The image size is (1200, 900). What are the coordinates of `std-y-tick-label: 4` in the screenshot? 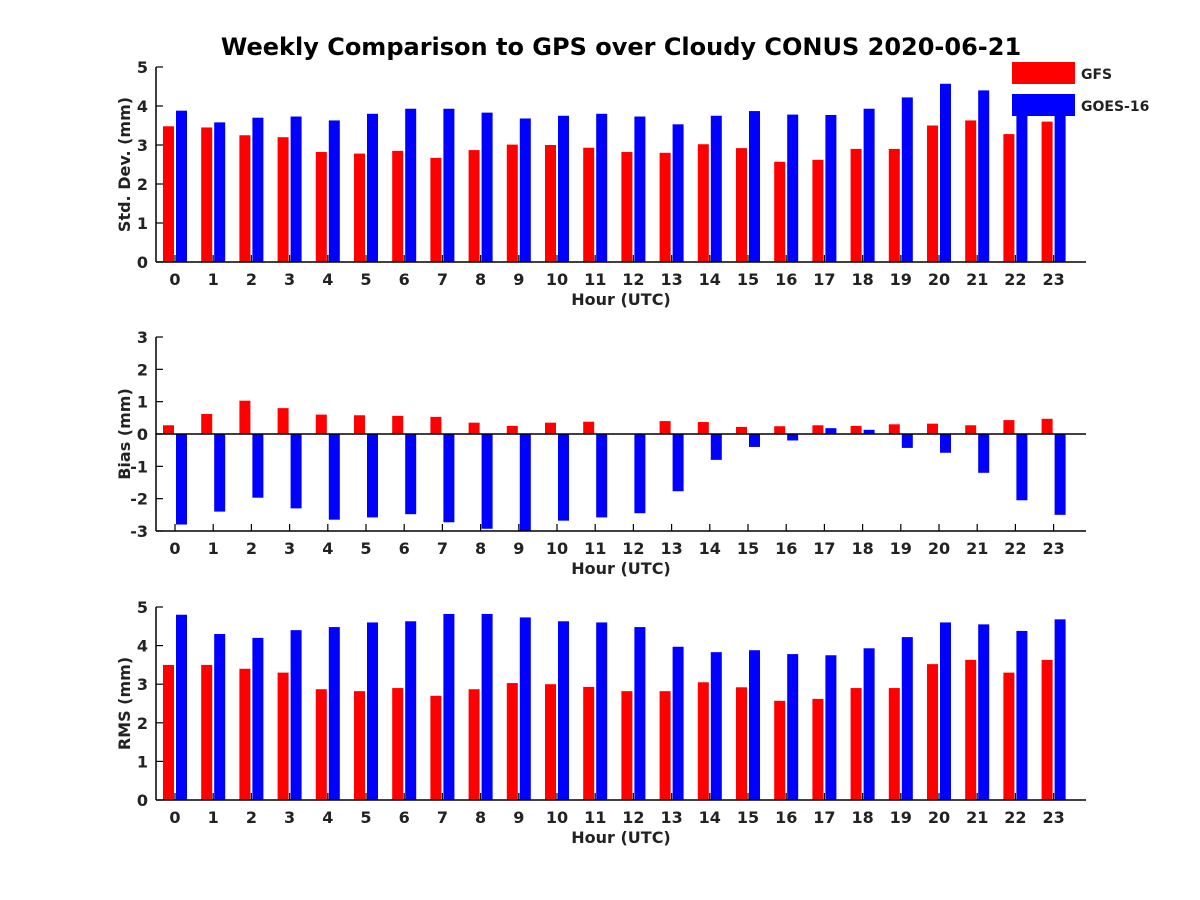 It's located at (142, 106).